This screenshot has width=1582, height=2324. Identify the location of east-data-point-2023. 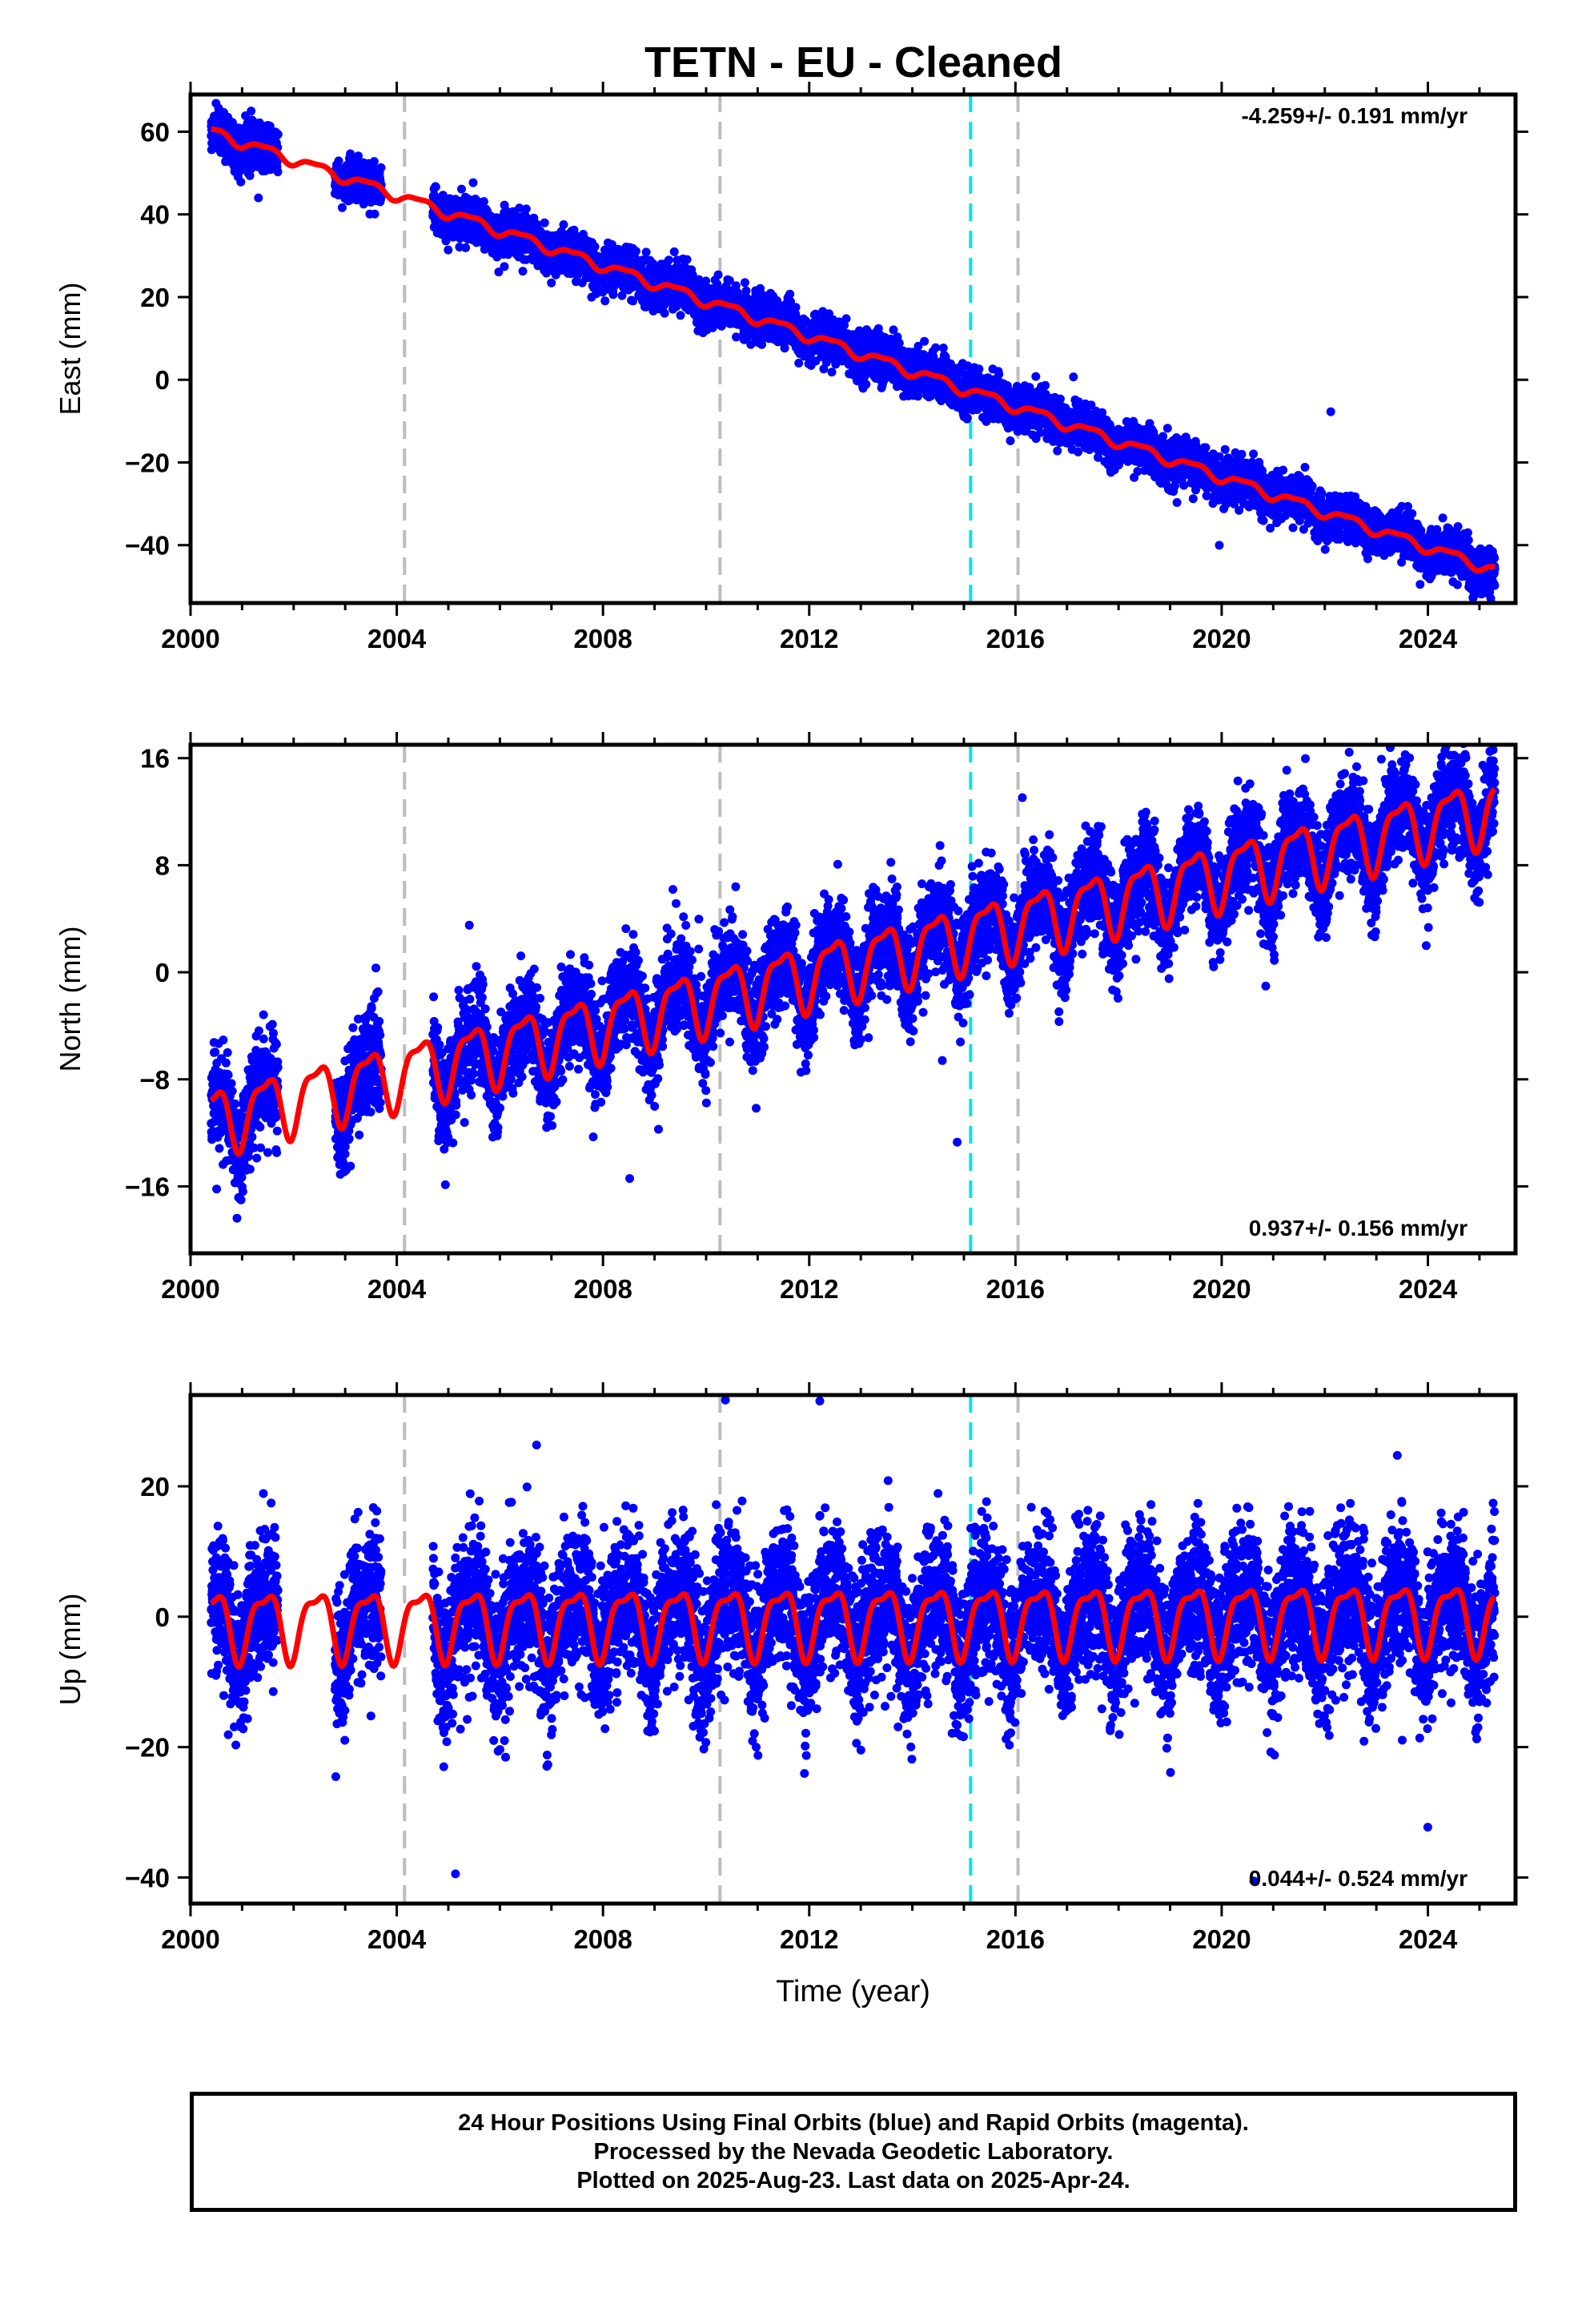
(605, 301).